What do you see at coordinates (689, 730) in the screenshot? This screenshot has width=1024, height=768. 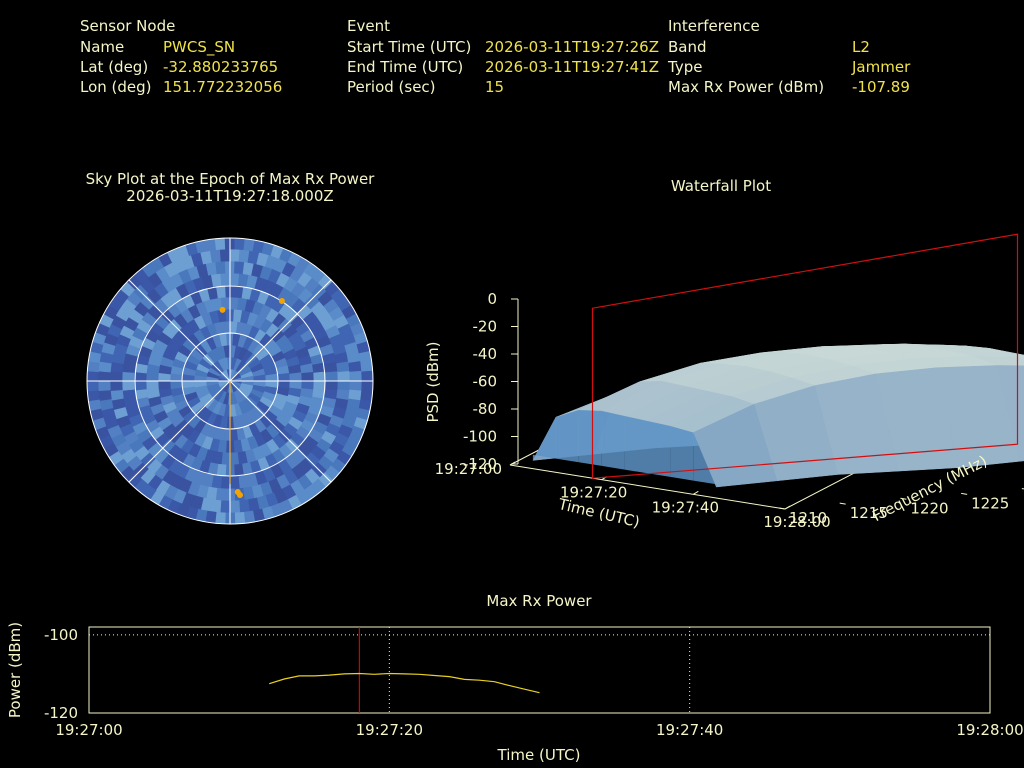 I see `power-x-tick-label: 19:27:40` at bounding box center [689, 730].